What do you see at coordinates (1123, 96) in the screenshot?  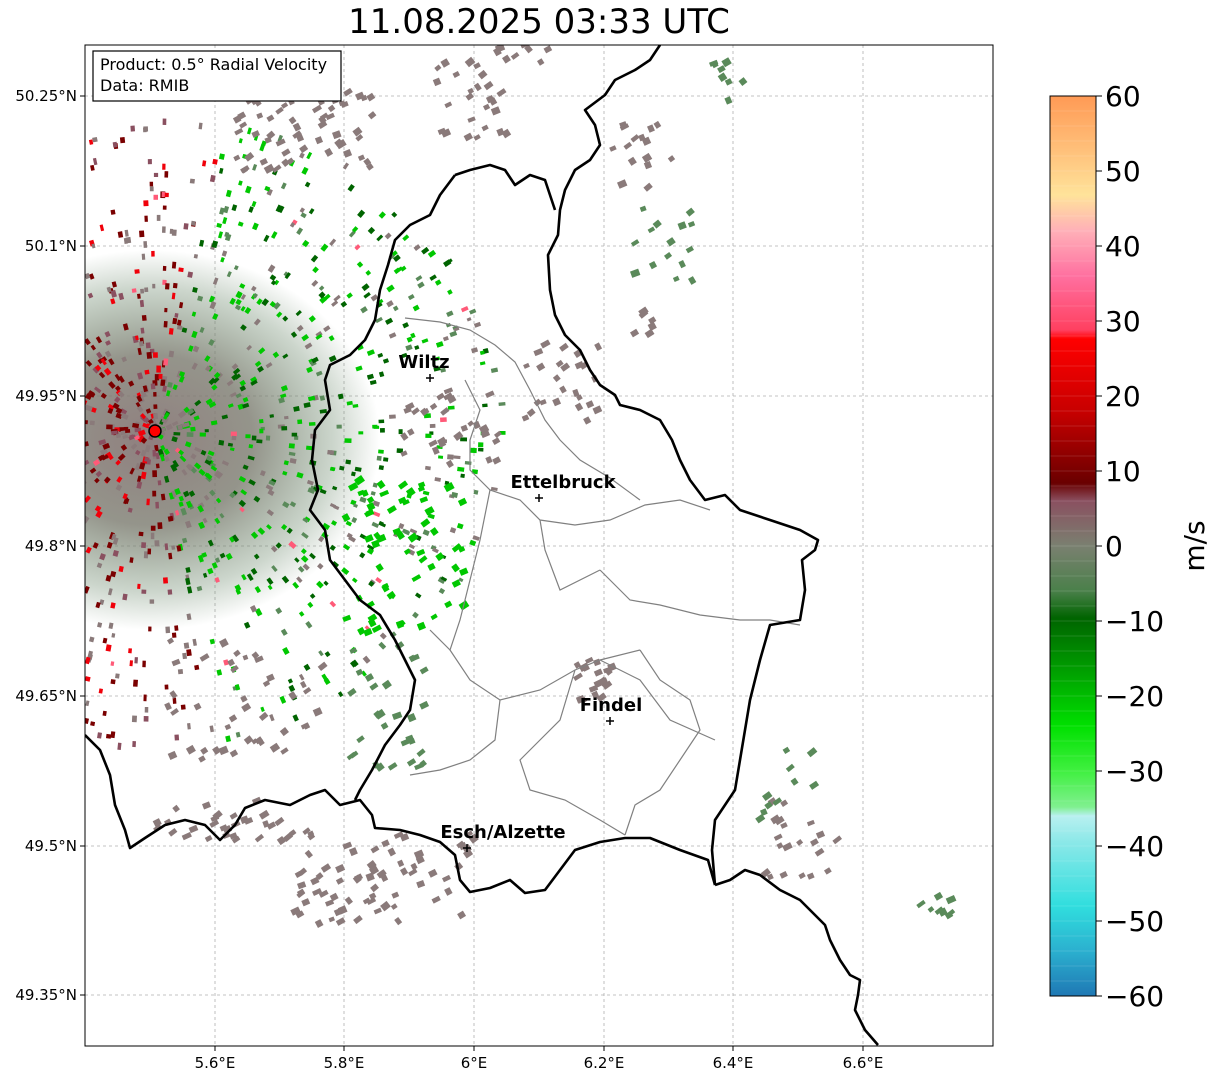 I see `colorbar-tick-label: 60` at bounding box center [1123, 96].